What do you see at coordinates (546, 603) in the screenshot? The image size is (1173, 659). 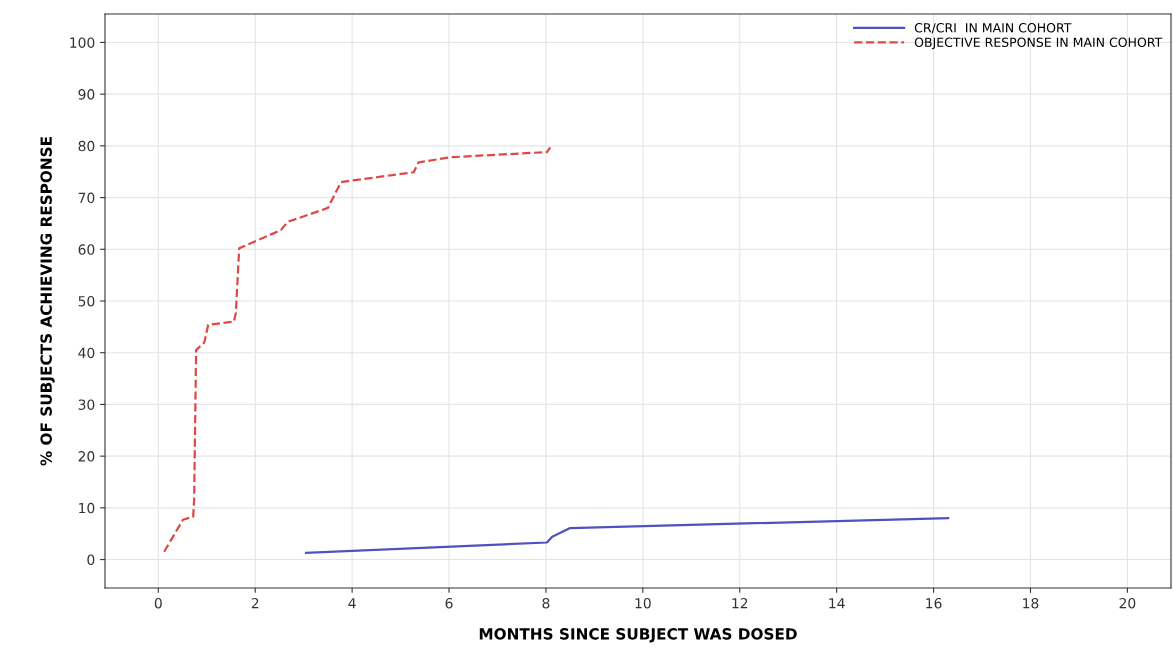 I see `x-tick-label: 8` at bounding box center [546, 603].